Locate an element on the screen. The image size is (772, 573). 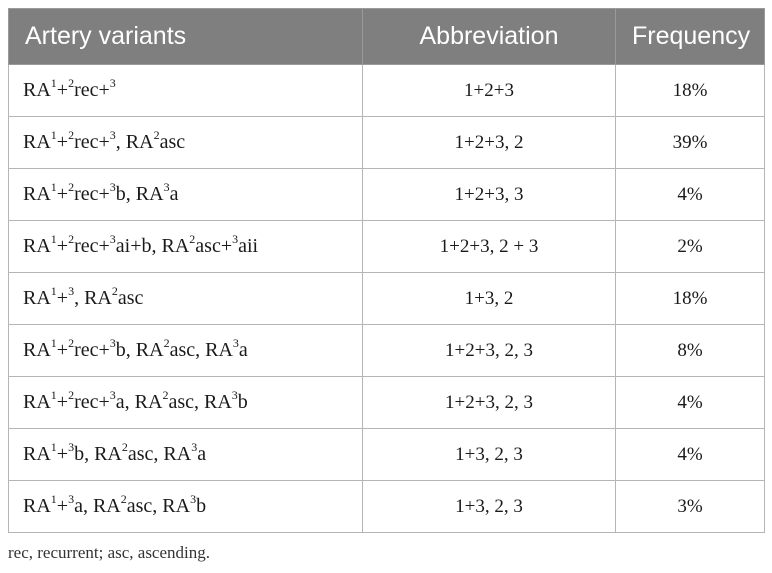
header-artery-variants: Artery variants is located at coordinates (185, 36).